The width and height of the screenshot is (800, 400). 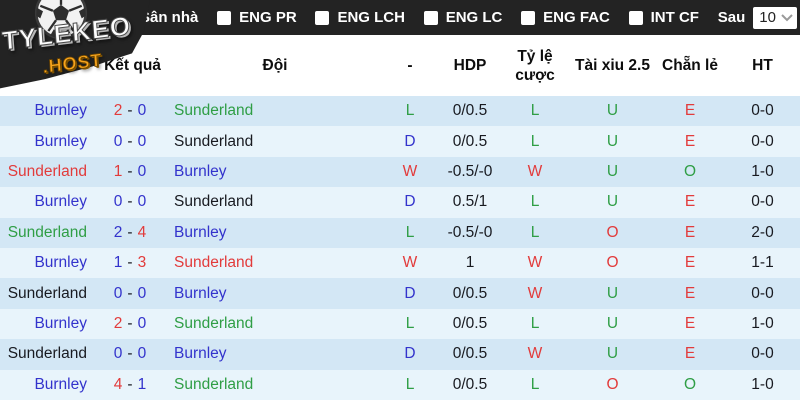 I want to click on filter-item: INT CF, so click(x=663, y=17).